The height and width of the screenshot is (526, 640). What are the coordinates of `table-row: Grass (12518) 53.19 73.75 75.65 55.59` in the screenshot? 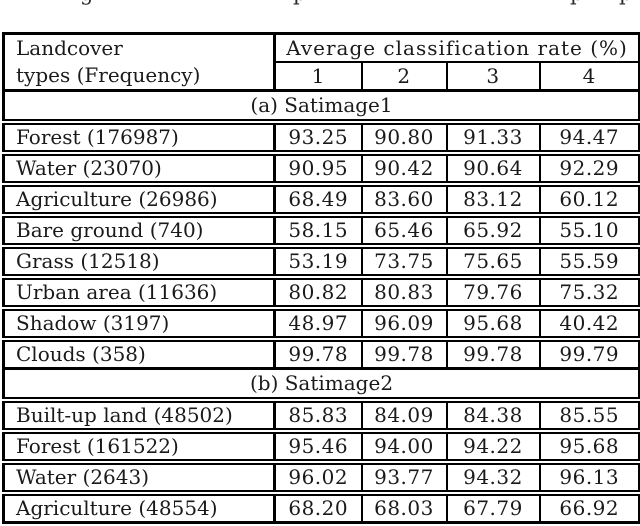 It's located at (321, 260).